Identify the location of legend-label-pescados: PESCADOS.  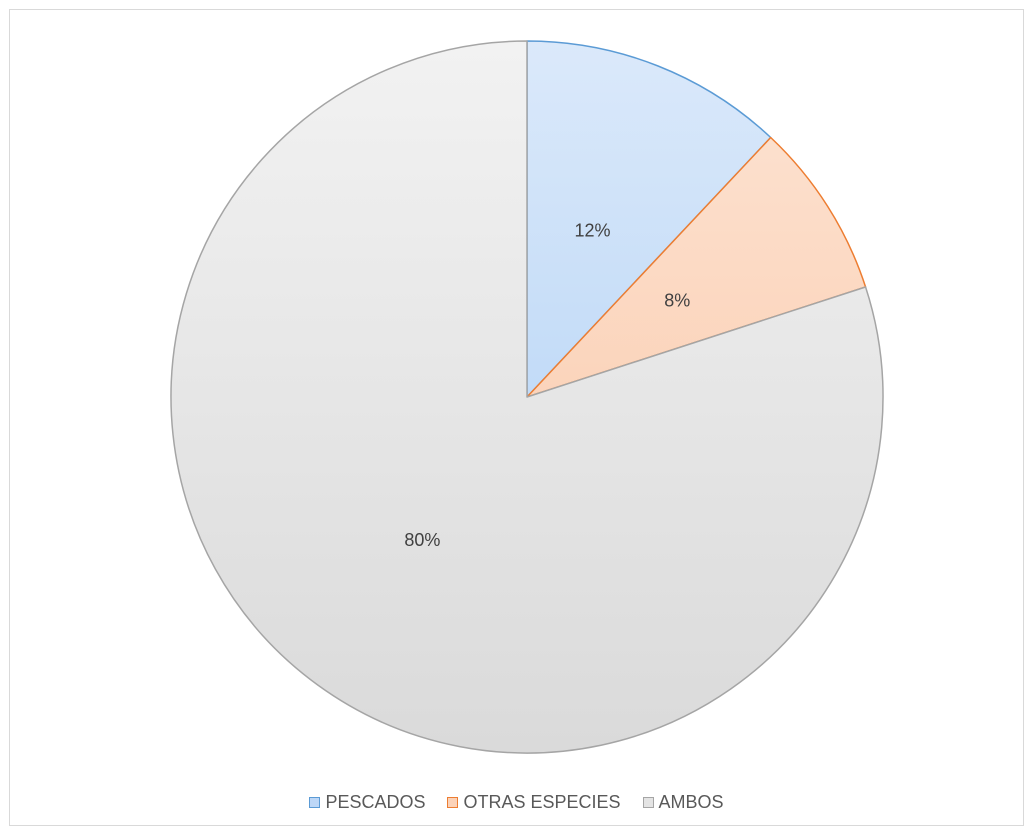
(375, 802).